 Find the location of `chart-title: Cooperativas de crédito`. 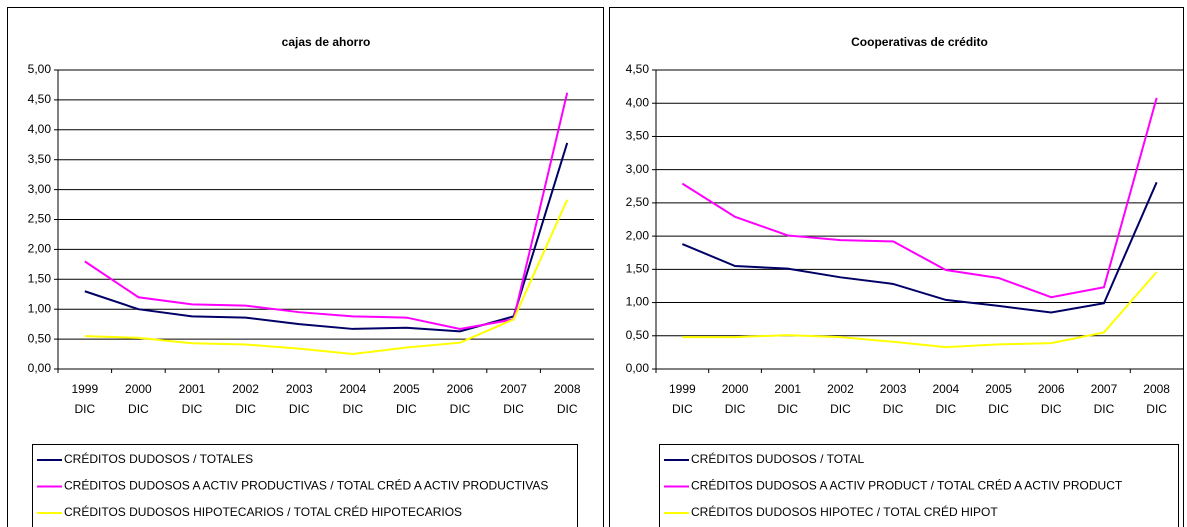

chart-title: Cooperativas de crédito is located at coordinates (919, 42).